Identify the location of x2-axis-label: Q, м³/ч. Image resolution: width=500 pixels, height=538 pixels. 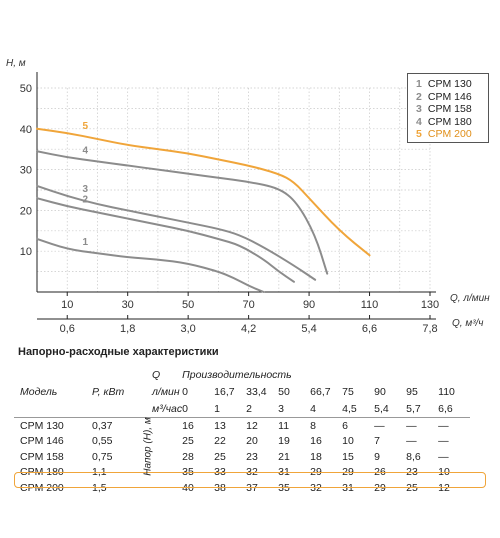
(467, 323).